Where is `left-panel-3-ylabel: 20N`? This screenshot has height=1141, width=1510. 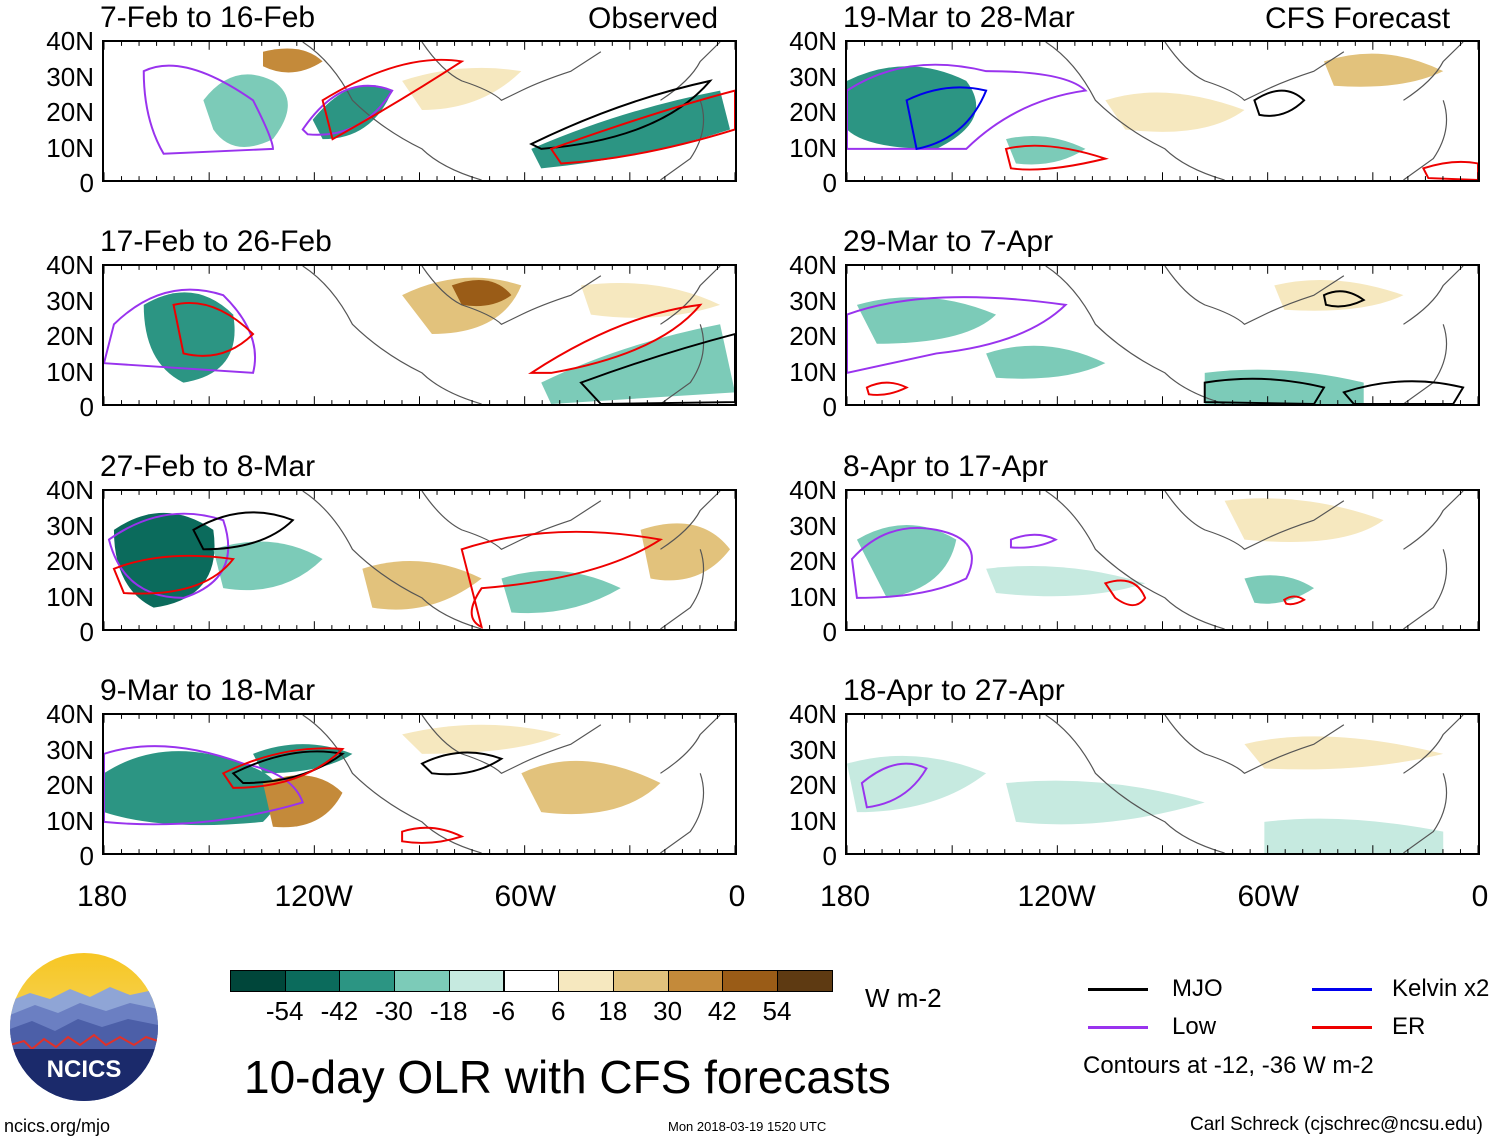
left-panel-3-ylabel: 20N is located at coordinates (70, 561).